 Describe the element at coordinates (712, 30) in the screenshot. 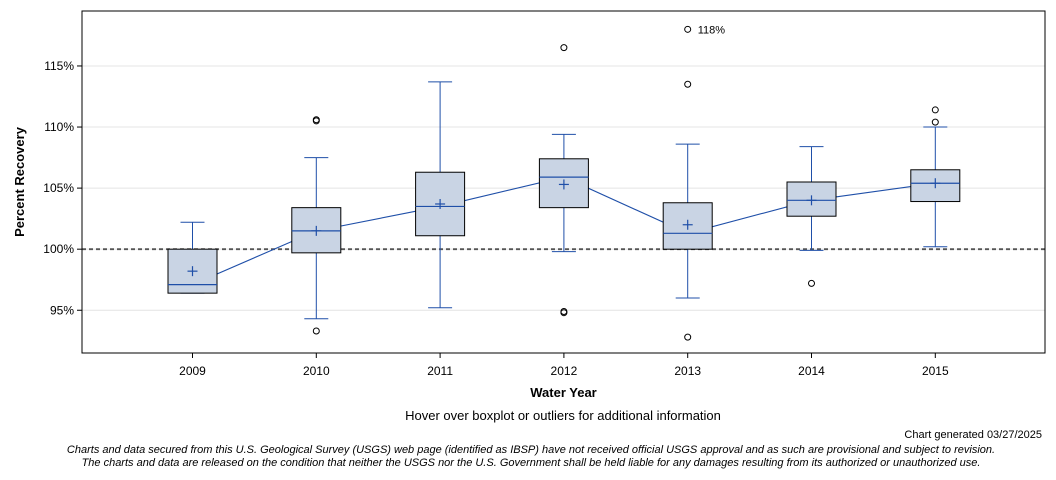

I see `outlier-annotation: 118%` at that location.